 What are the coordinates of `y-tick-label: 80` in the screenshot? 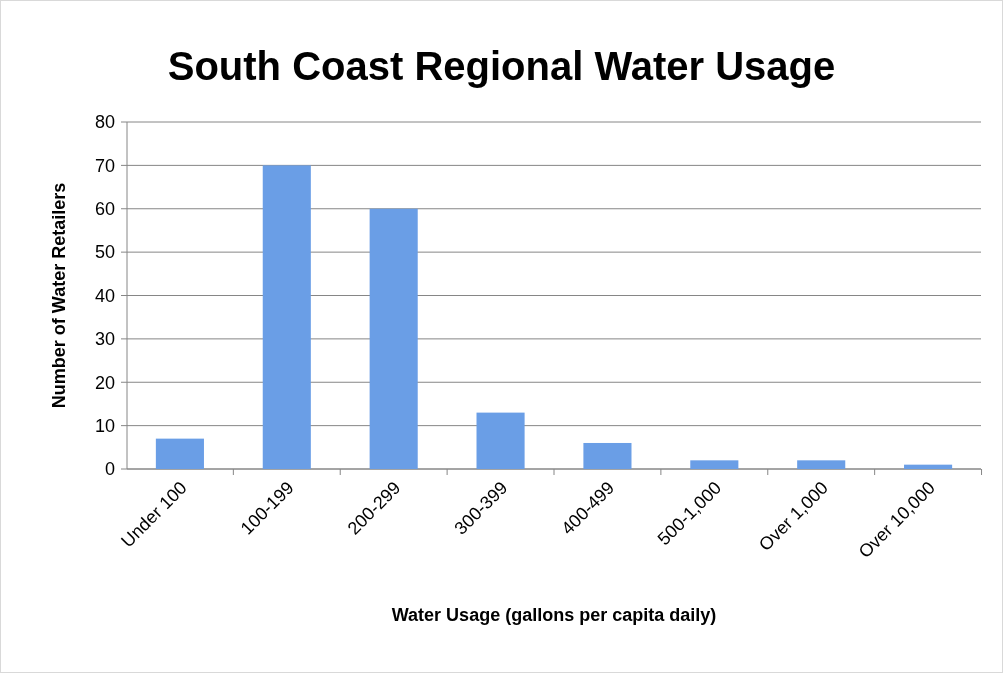 It's located at (104, 122).